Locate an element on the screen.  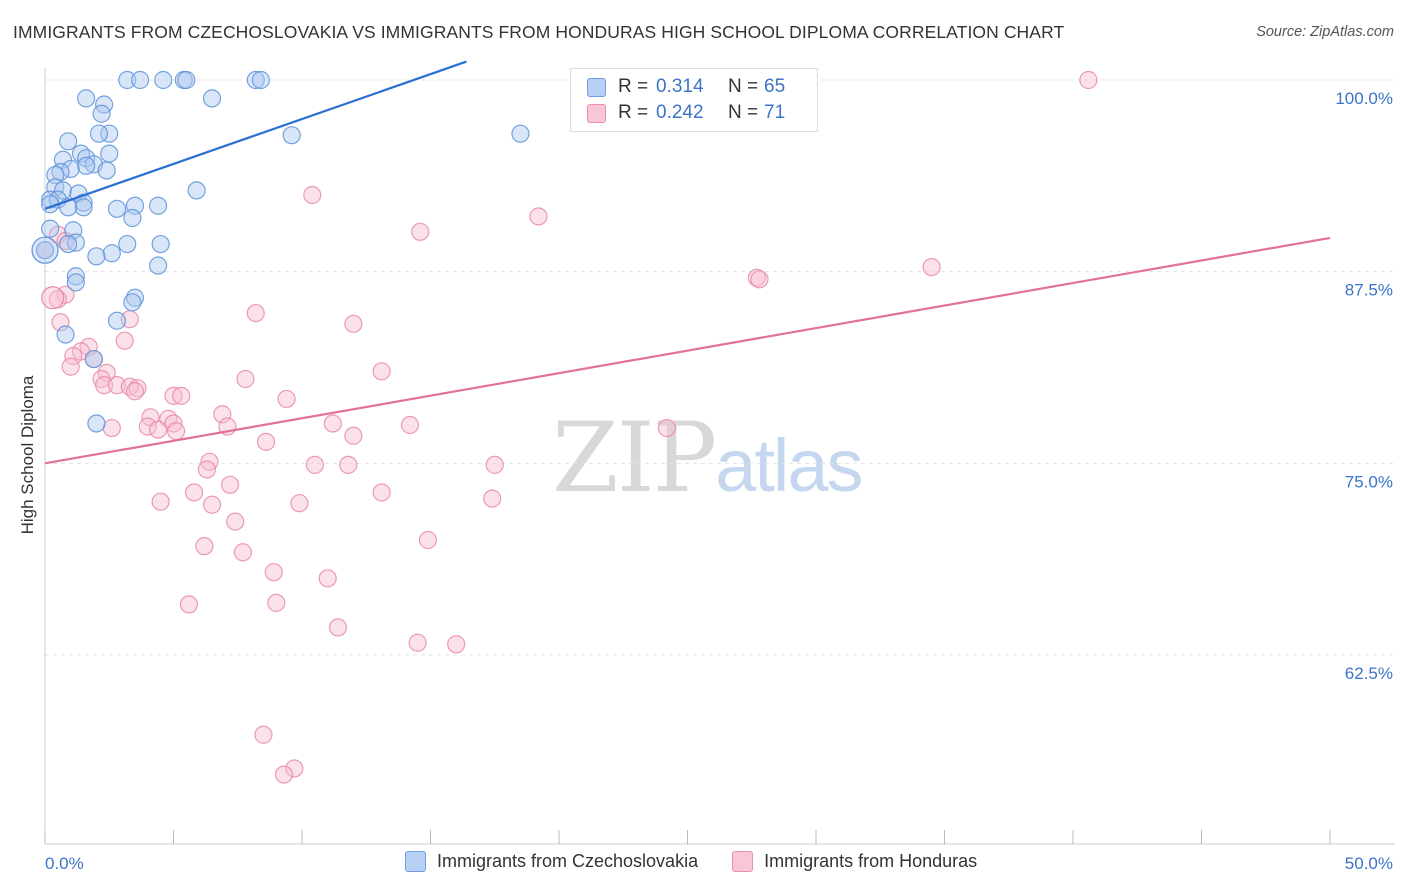
n-value: 71 is located at coordinates (775, 112).